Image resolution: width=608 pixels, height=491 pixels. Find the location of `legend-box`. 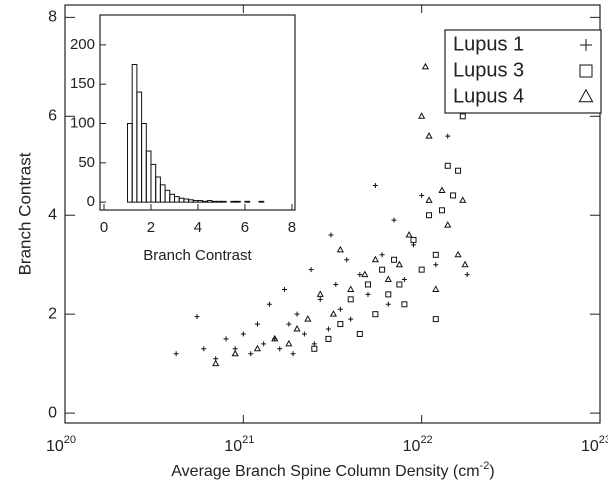

legend-box is located at coordinates (523, 71).